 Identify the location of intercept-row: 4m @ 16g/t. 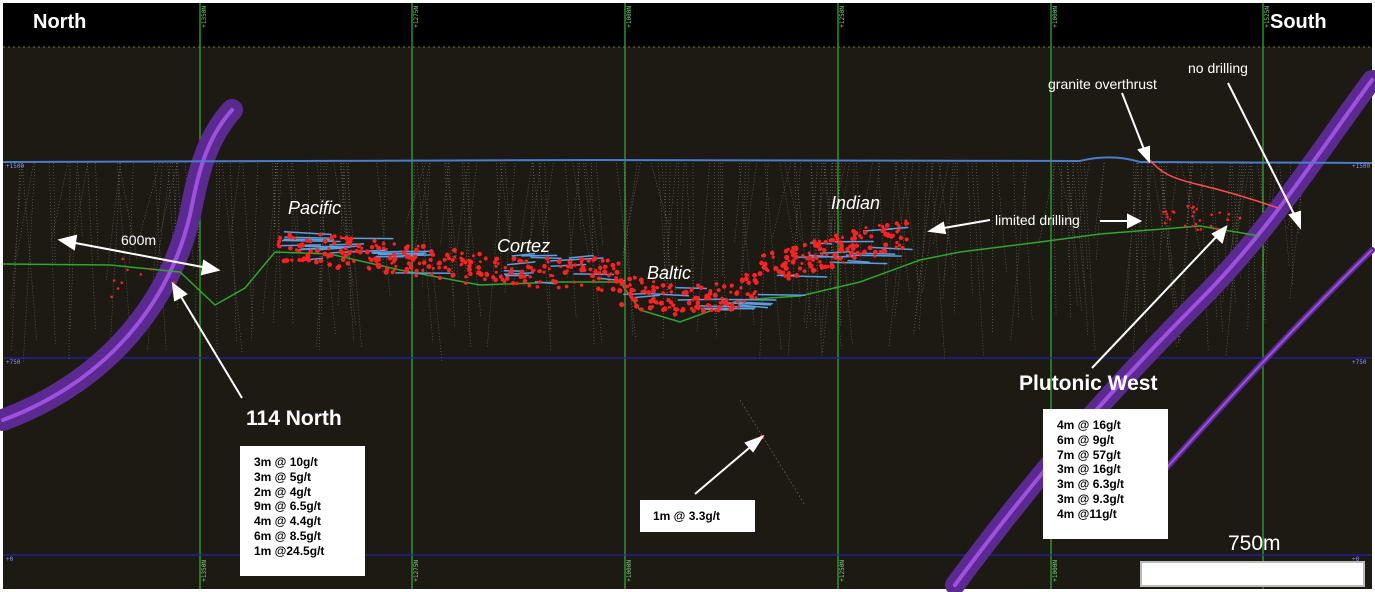
(1089, 425).